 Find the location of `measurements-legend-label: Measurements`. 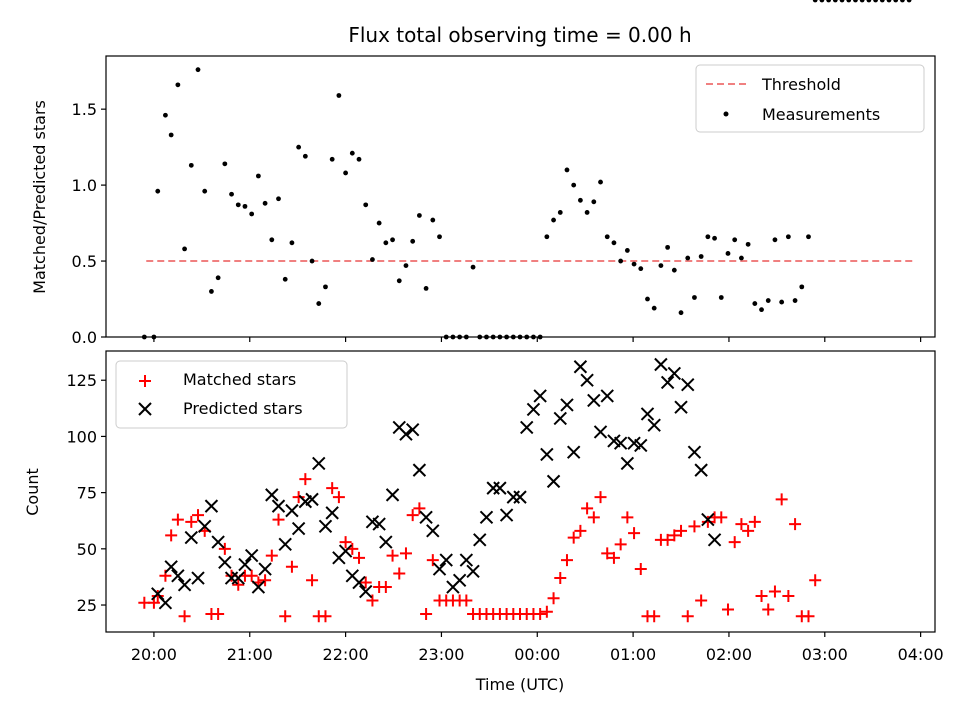

measurements-legend-label: Measurements is located at coordinates (821, 114).